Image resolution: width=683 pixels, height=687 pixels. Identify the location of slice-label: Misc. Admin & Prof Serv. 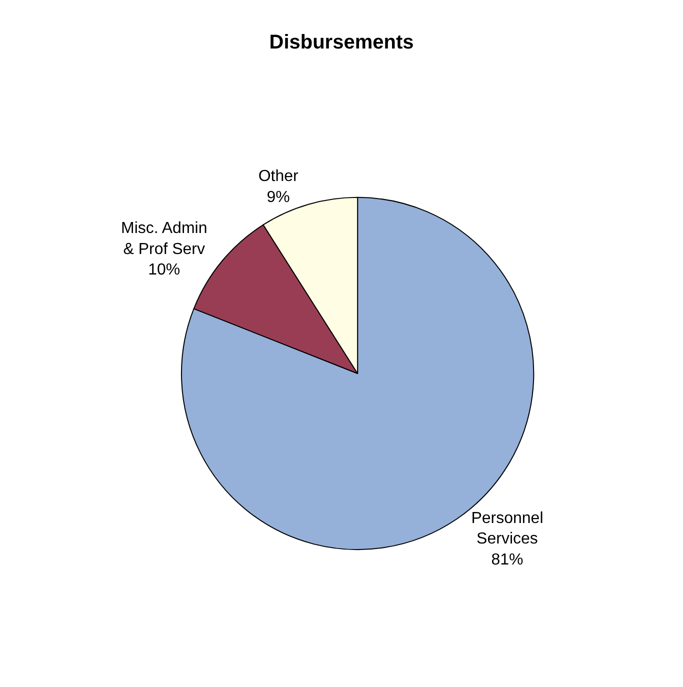
(164, 239).